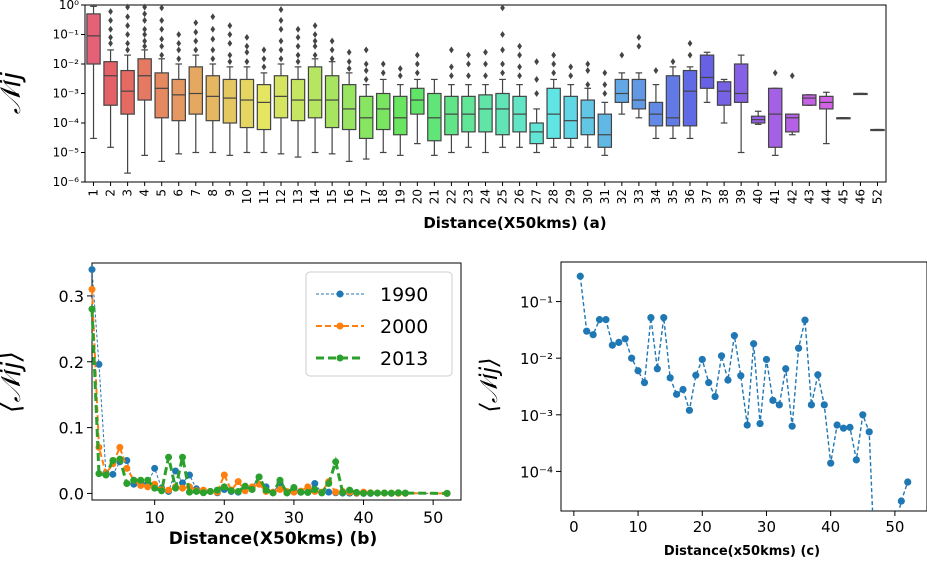 This screenshot has height=565, width=927. I want to click on x-tick-label: 52, so click(877, 196).